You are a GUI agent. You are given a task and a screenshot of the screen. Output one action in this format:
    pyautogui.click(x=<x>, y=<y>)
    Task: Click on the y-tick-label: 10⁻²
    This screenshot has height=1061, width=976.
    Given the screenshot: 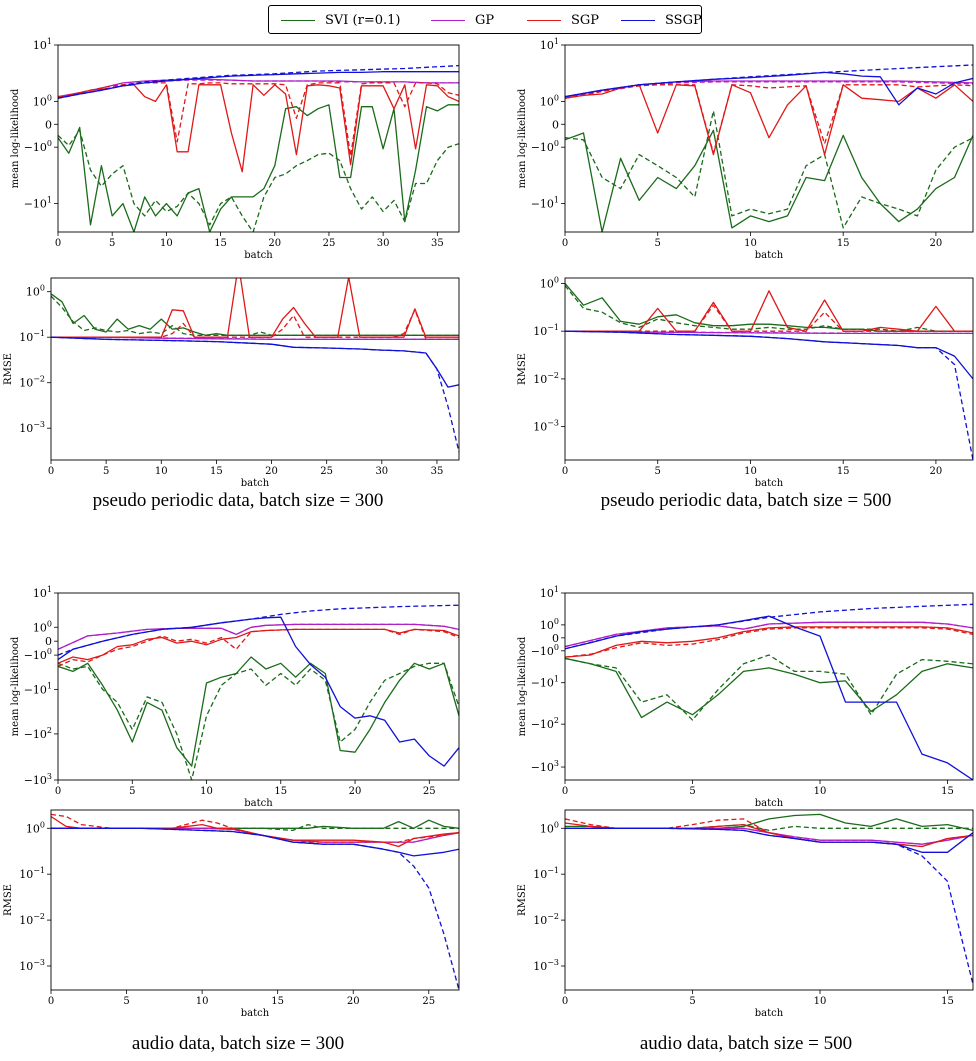 What is the action you would take?
    pyautogui.click(x=32, y=919)
    